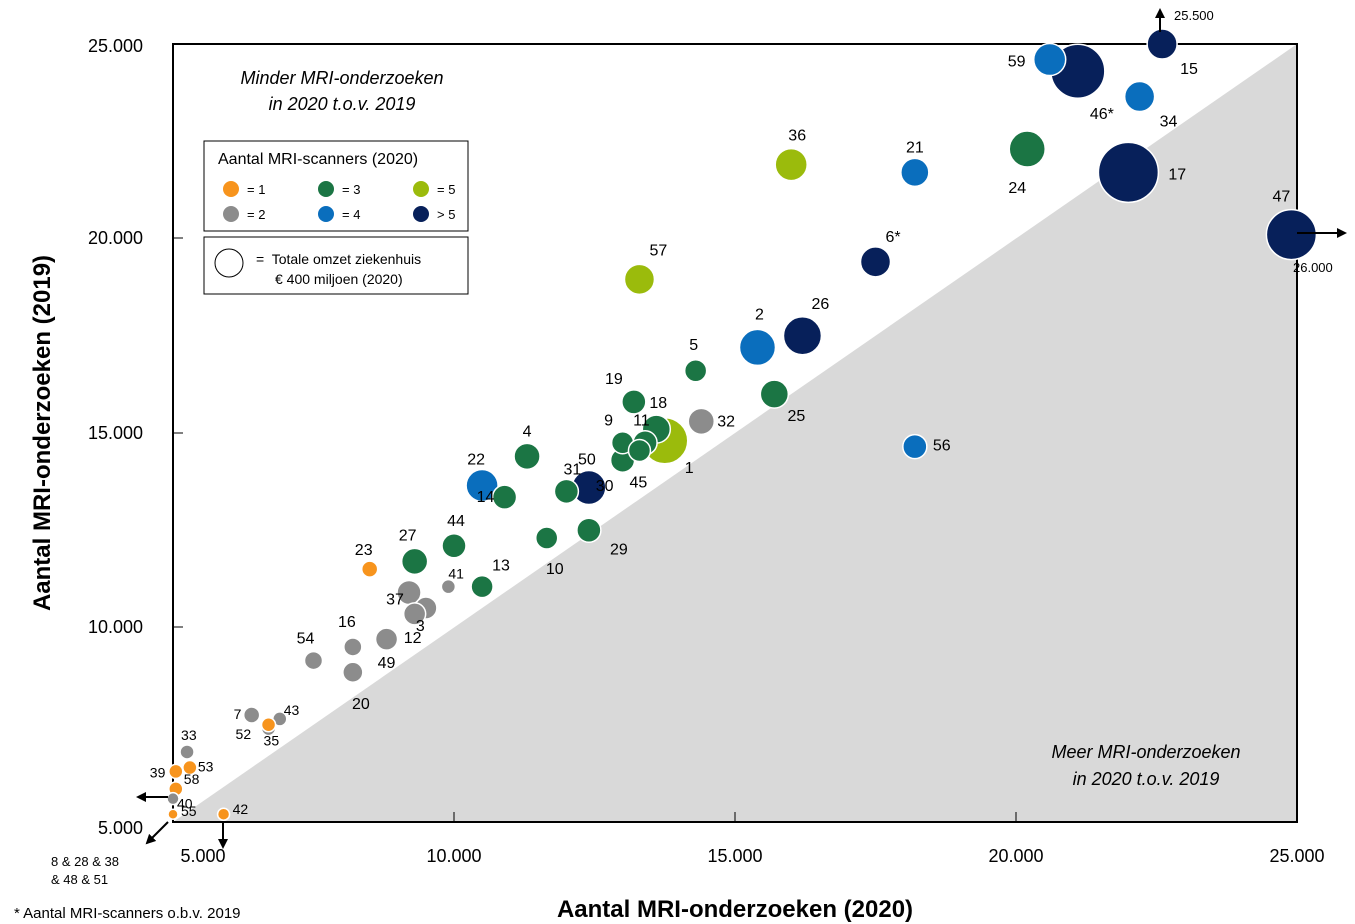 The image size is (1355, 924). What do you see at coordinates (306, 639) in the screenshot?
I see `data-point-label: 54` at bounding box center [306, 639].